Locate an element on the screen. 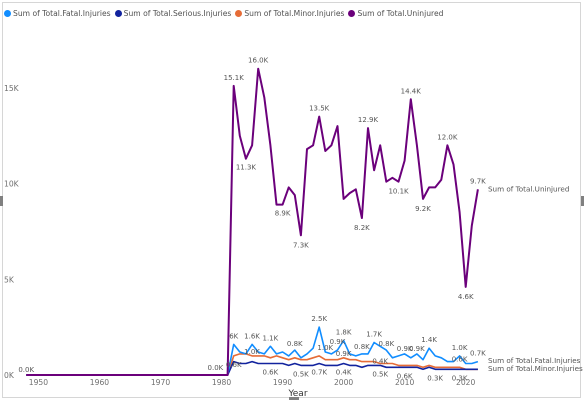 The image size is (585, 401). legend-item-uninjured: Sum of Total.Uninjured is located at coordinates (395, 13).